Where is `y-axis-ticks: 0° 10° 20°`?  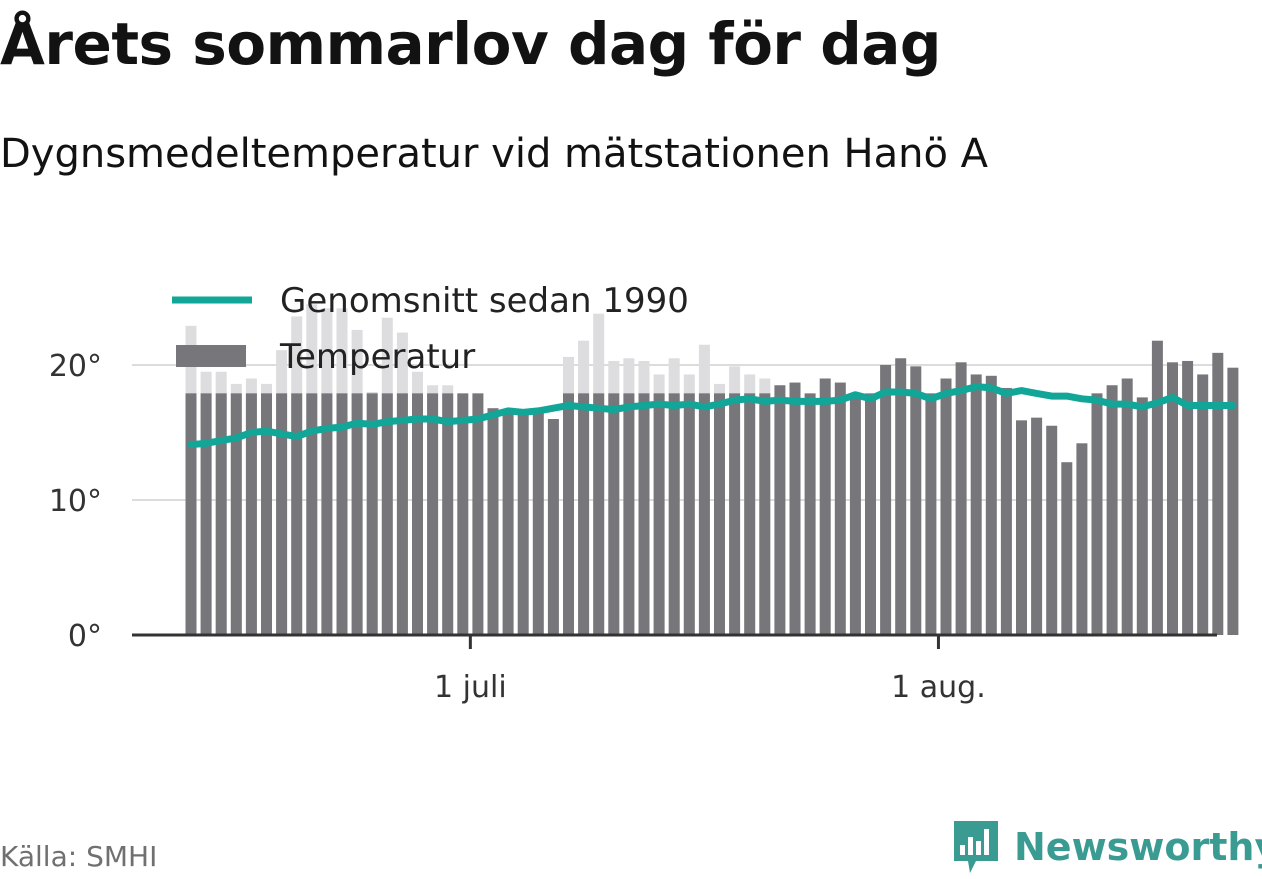 y-axis-ticks: 0° 10° 20° is located at coordinates (75, 501).